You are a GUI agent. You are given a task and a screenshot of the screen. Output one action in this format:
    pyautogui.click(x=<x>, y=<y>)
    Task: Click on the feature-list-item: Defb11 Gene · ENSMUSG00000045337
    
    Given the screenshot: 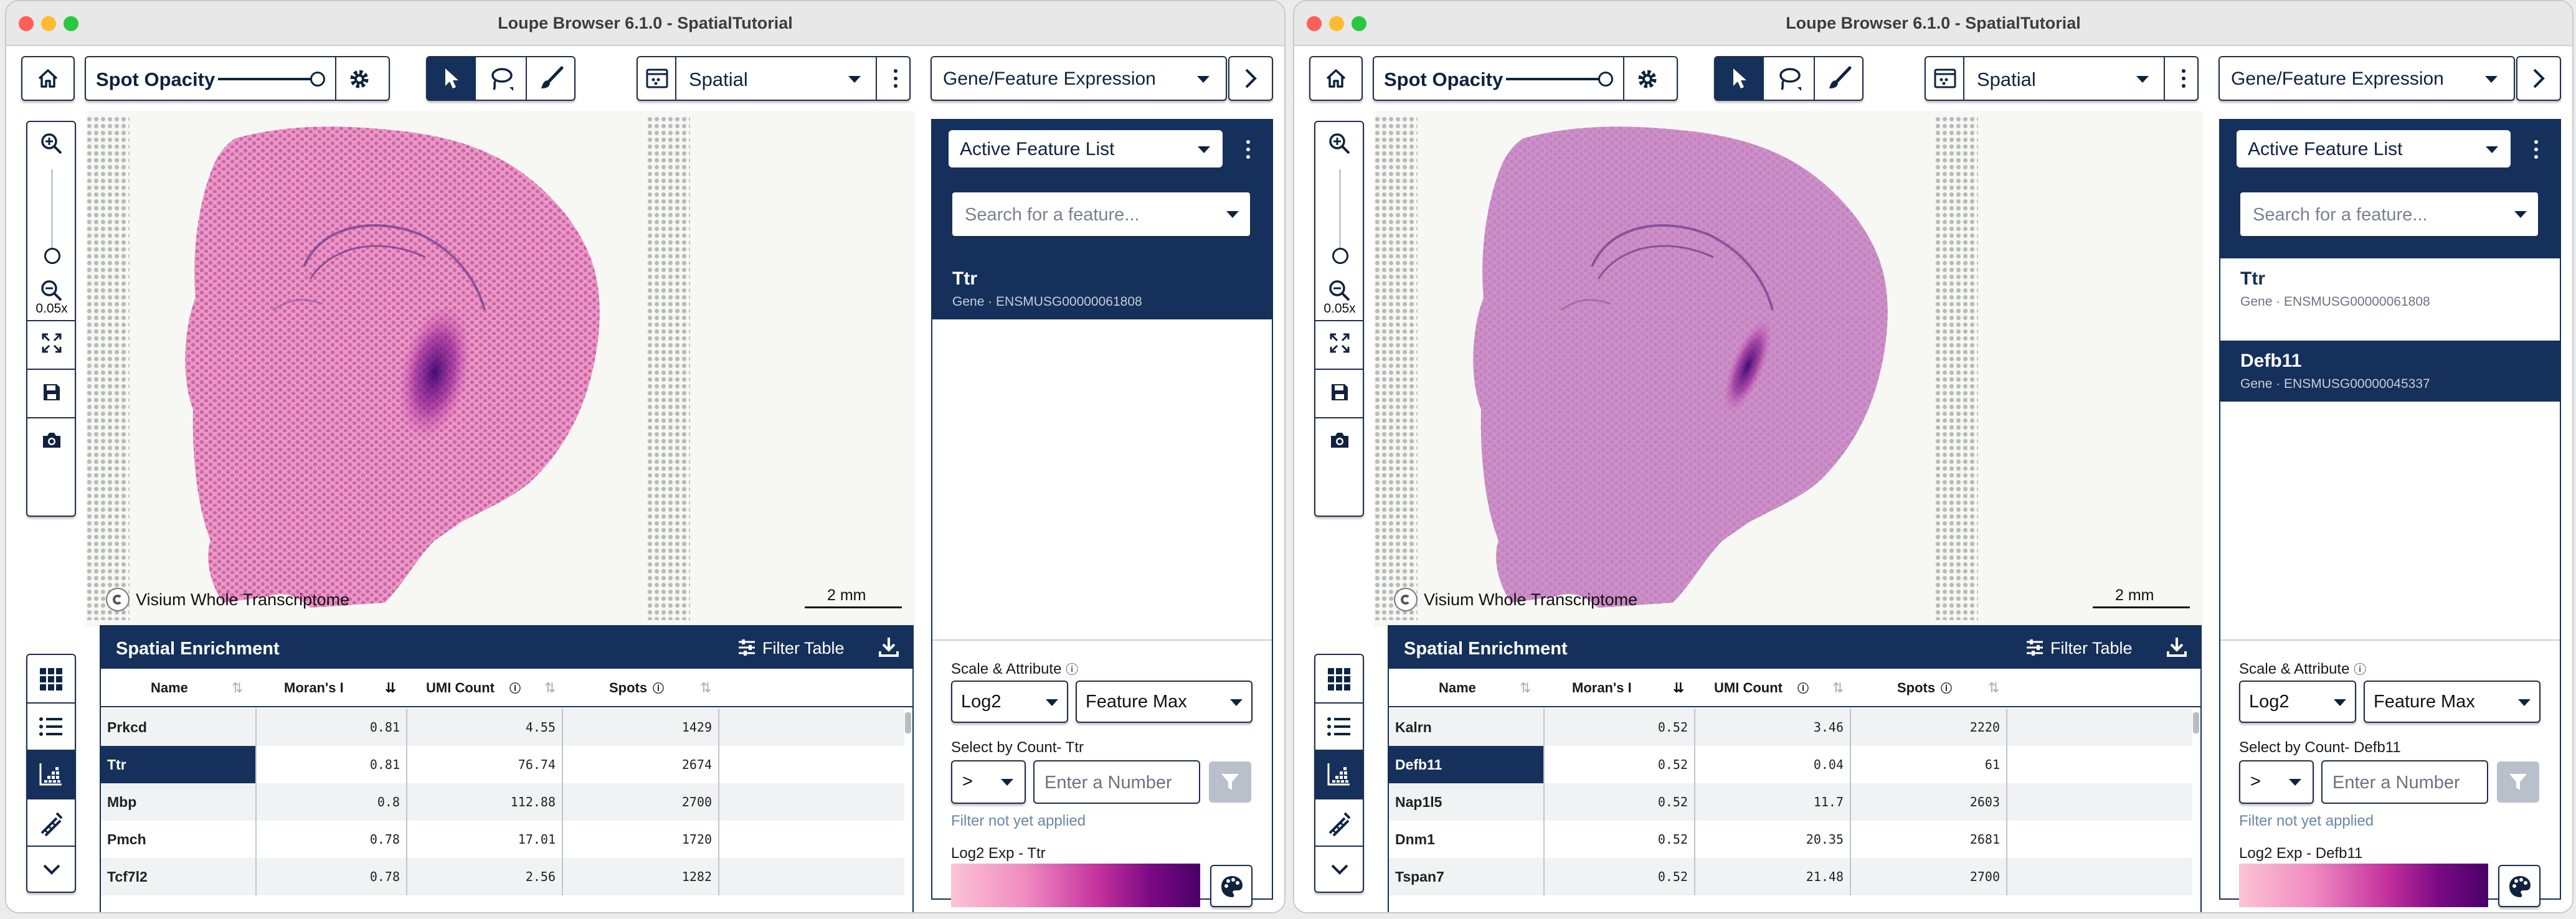 What is the action you would take?
    pyautogui.click(x=2390, y=371)
    